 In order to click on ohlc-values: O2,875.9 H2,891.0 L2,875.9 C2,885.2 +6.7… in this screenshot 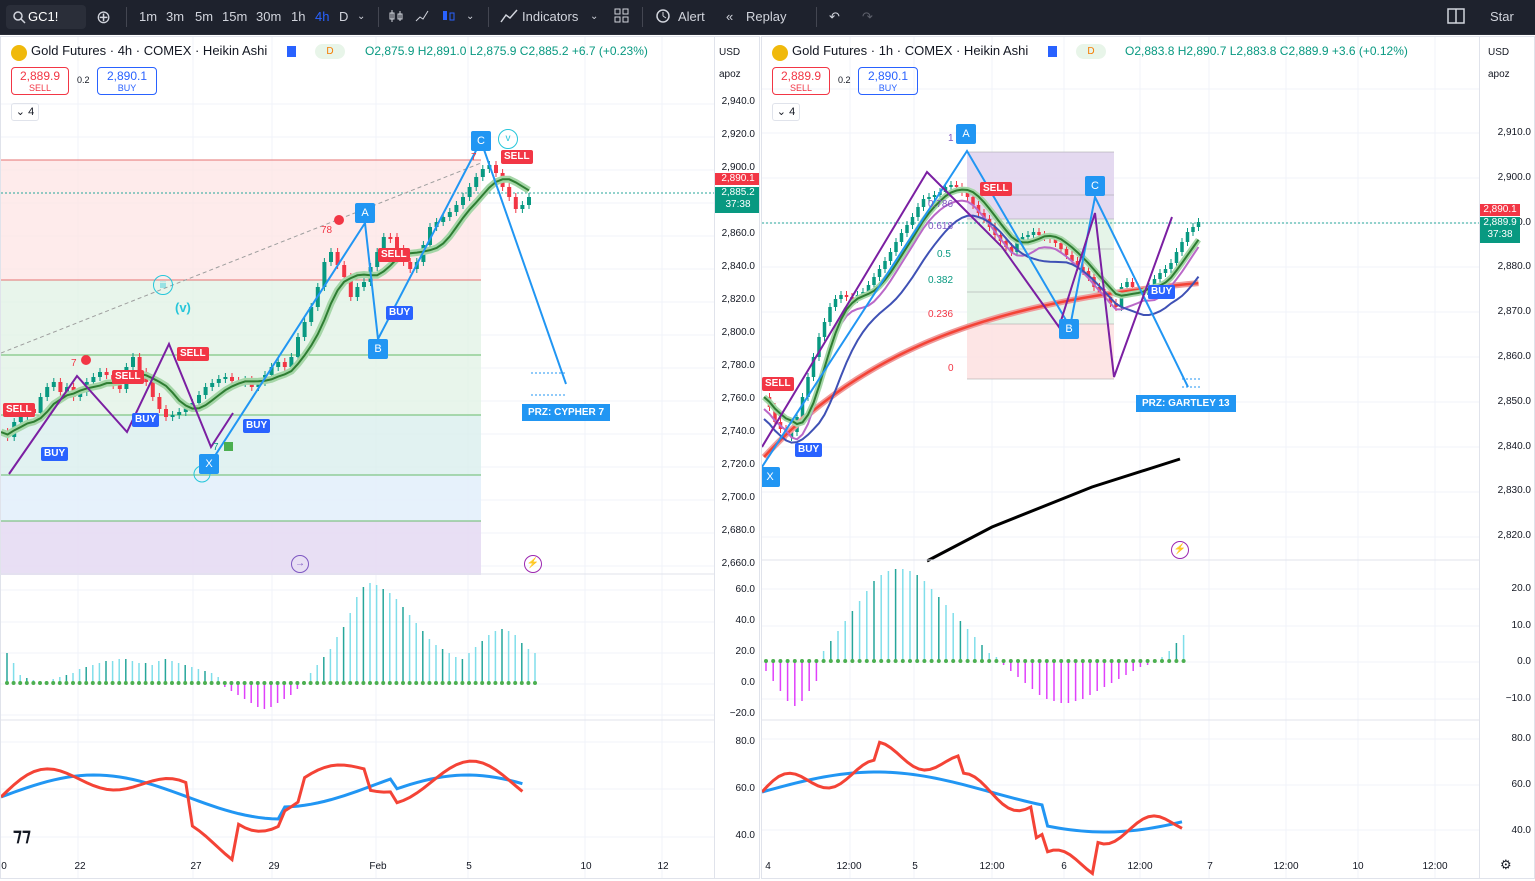, I will do `click(506, 51)`.